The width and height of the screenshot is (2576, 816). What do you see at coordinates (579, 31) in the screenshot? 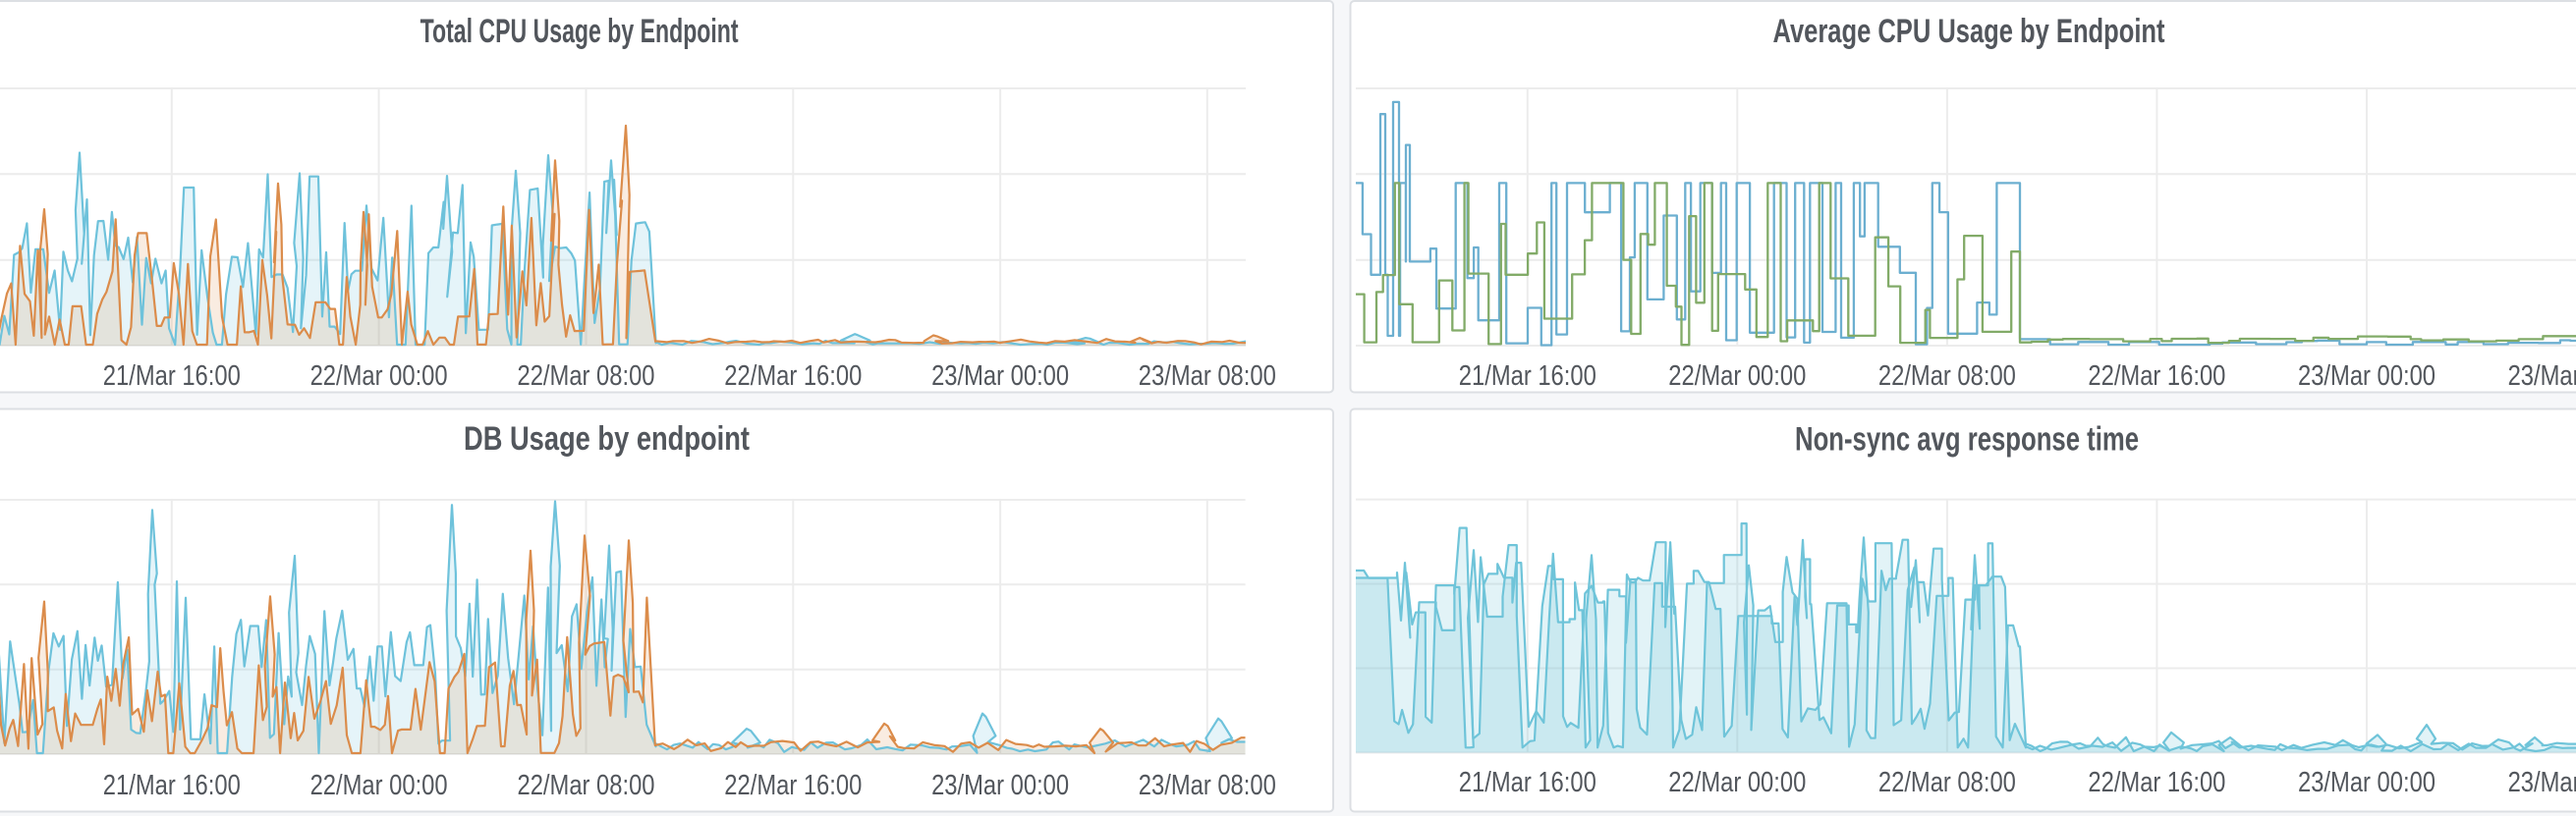
I see `svg-text: Total CPU Usage by Endpoint` at bounding box center [579, 31].